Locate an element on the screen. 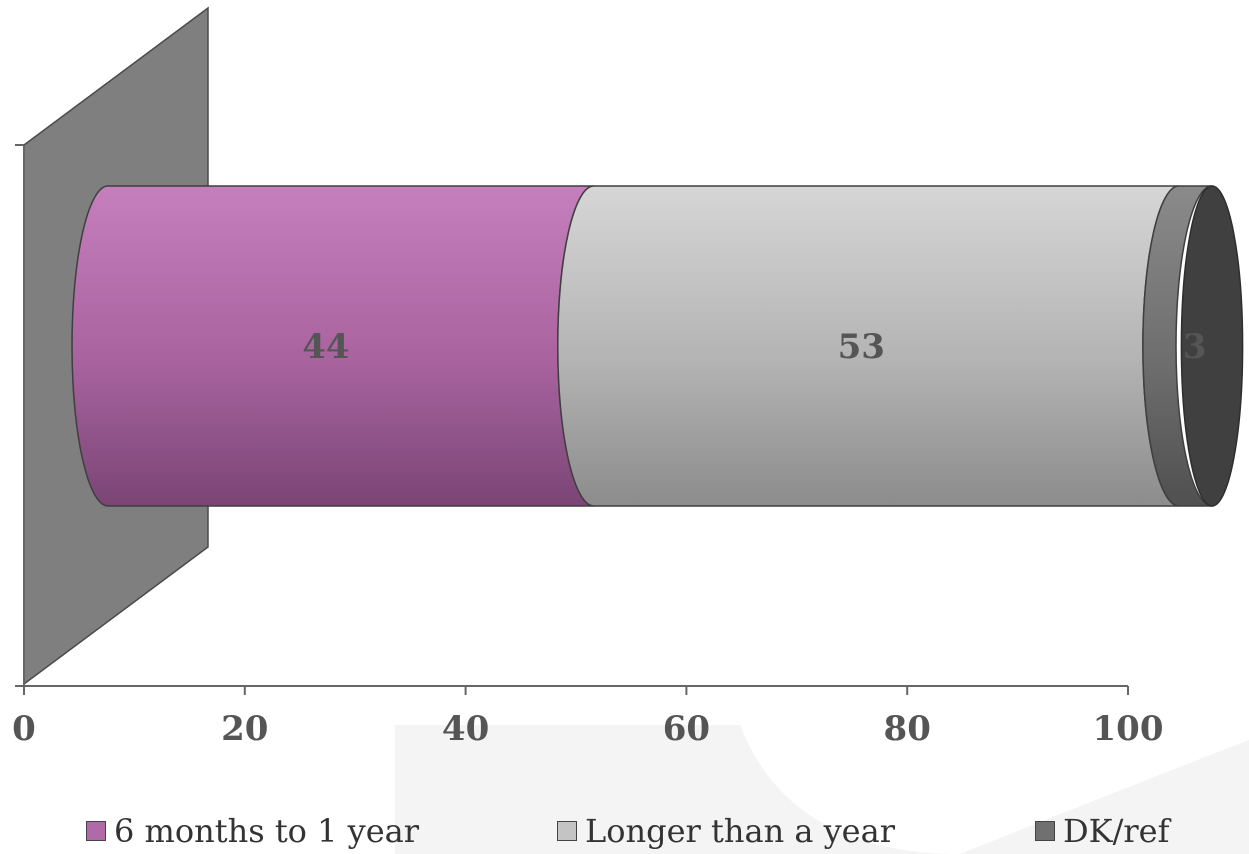 The image size is (1249, 854). legend-item-6-months: 6 months to 1 year is located at coordinates (252, 831).